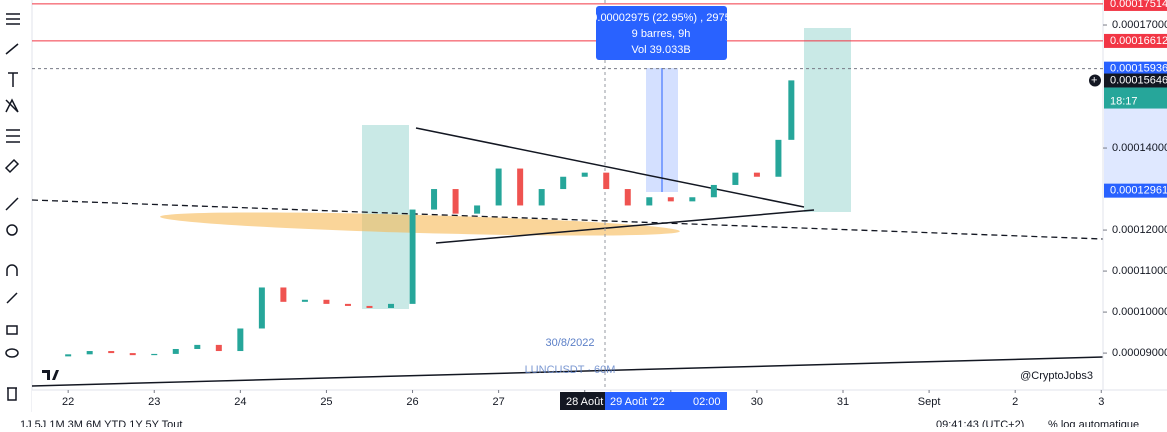 The width and height of the screenshot is (1167, 432). Describe the element at coordinates (12, 270) in the screenshot. I see `tool-magnet` at that location.